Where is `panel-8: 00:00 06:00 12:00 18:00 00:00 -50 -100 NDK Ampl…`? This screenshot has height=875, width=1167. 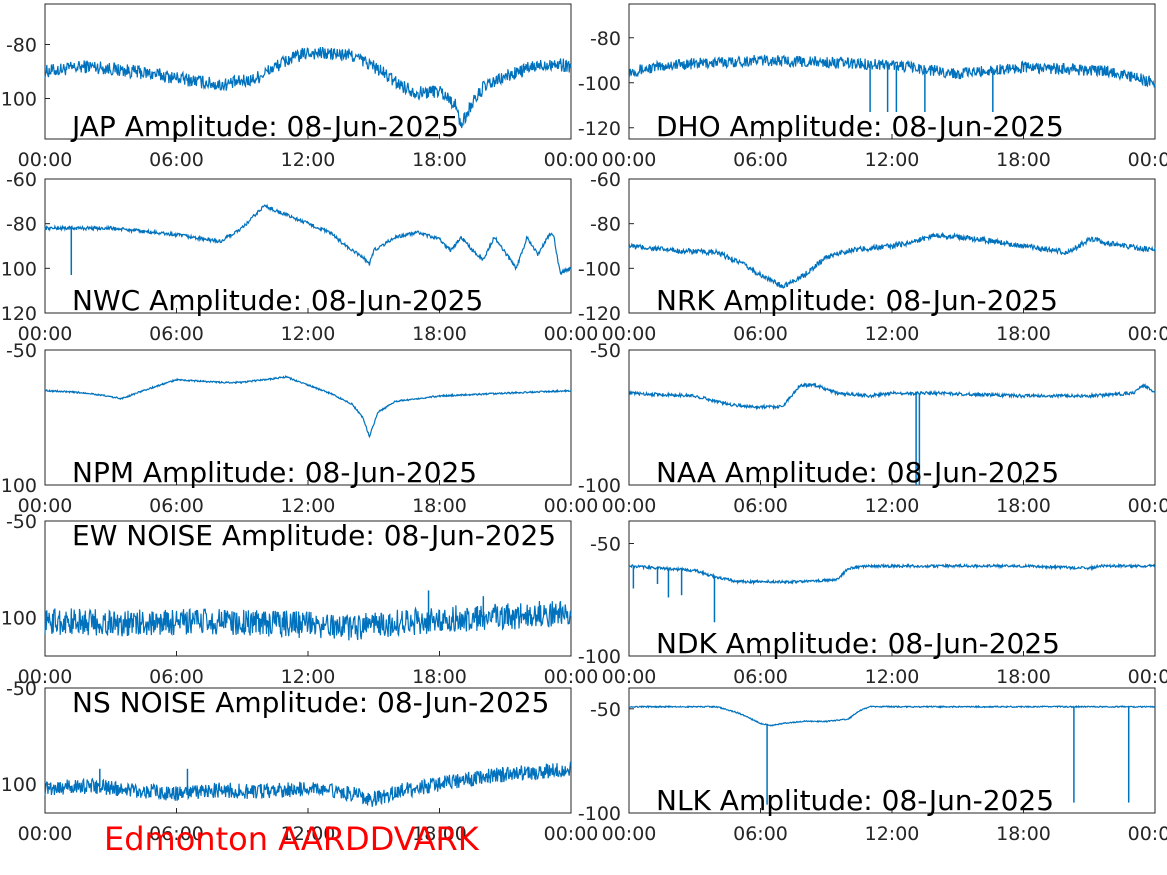 panel-8: 00:00 06:00 12:00 18:00 00:00 -50 -100 NDK Ampl… is located at coordinates (872, 604).